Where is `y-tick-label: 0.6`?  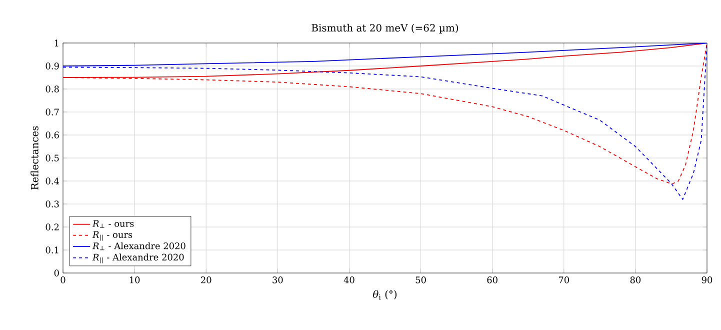 y-tick-label: 0.6 is located at coordinates (52, 135).